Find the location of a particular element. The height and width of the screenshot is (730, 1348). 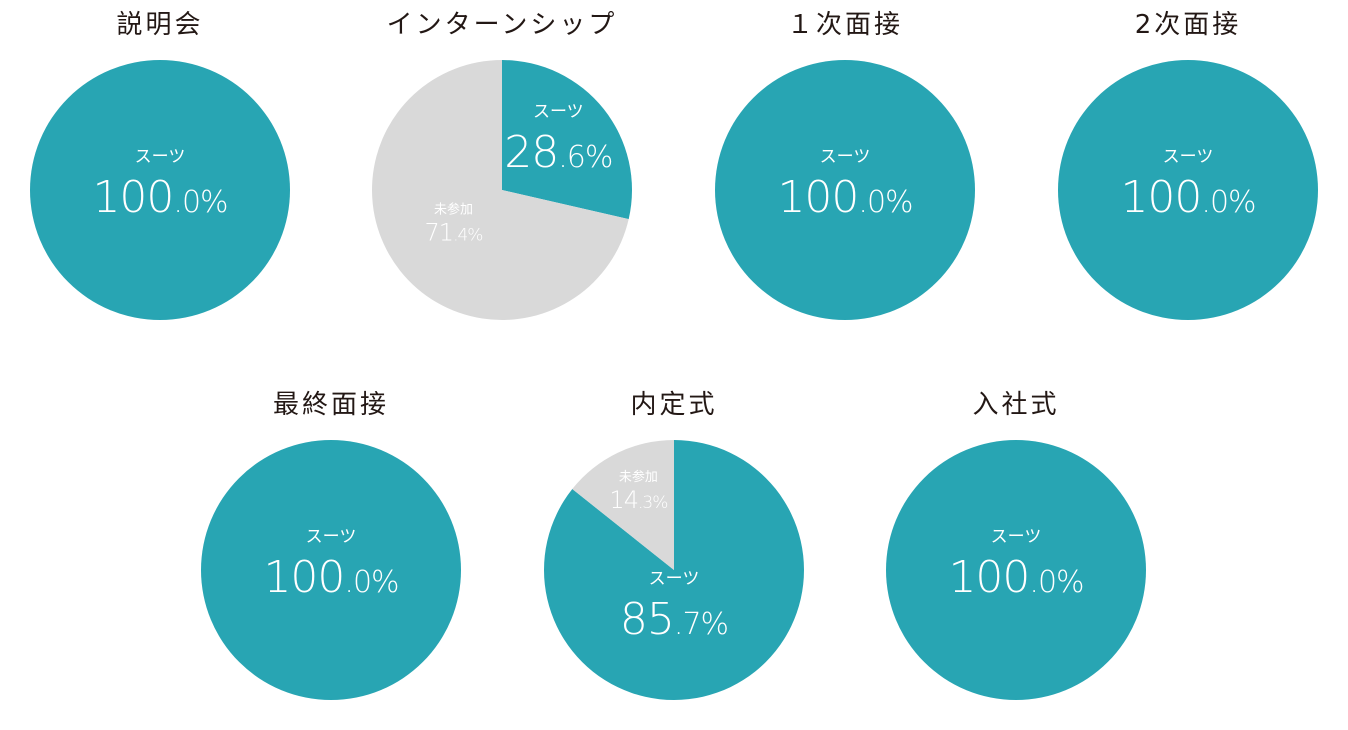

chart-title: 2次面接 is located at coordinates (1188, 25).